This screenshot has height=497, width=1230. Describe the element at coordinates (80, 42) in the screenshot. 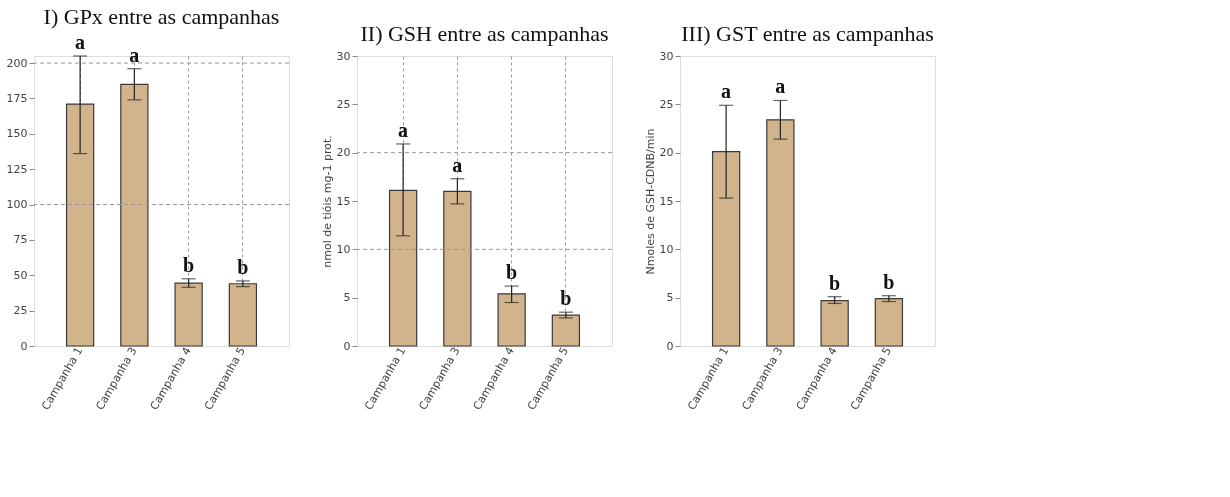

I see `text: a` at that location.